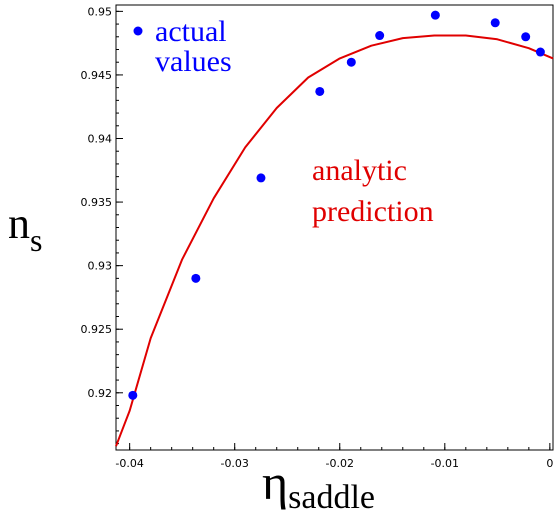 This screenshot has width=560, height=514. Describe the element at coordinates (191, 31) in the screenshot. I see `legend-label-actual-line1: actual` at that location.